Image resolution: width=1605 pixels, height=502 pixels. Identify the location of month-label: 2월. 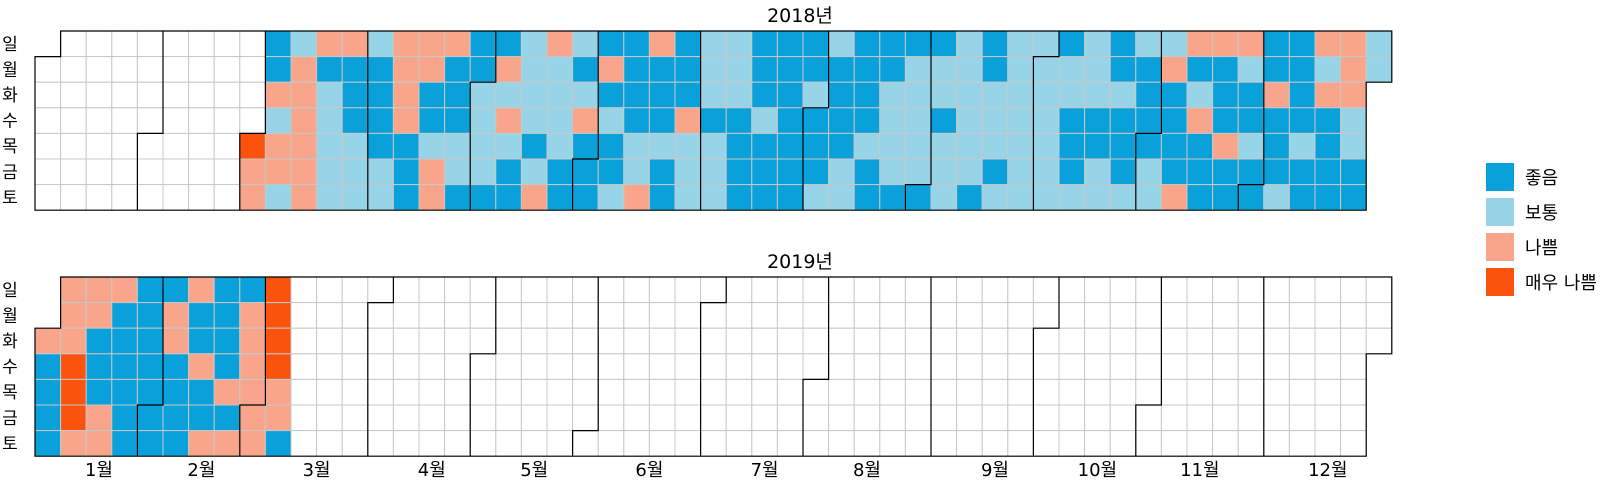
(201, 470).